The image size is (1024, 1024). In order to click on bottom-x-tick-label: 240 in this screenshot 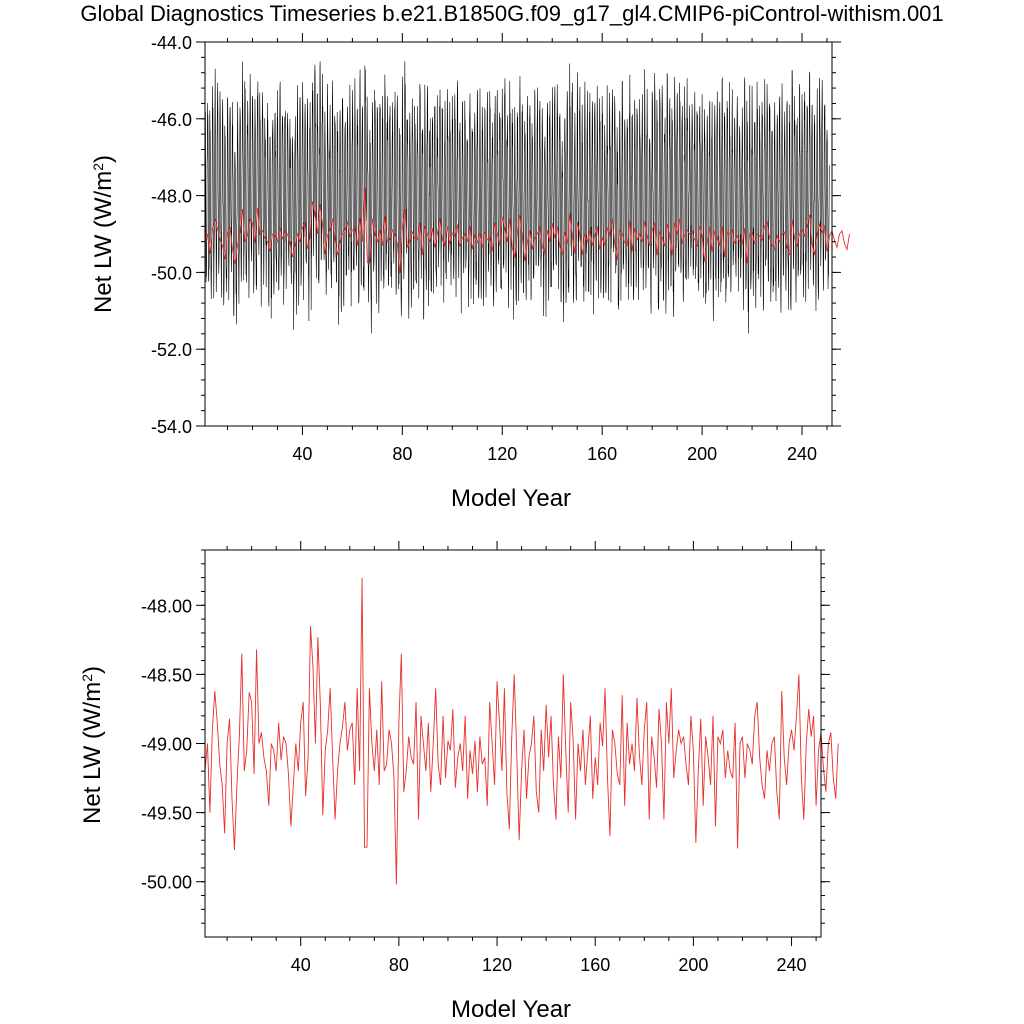, I will do `click(792, 965)`.